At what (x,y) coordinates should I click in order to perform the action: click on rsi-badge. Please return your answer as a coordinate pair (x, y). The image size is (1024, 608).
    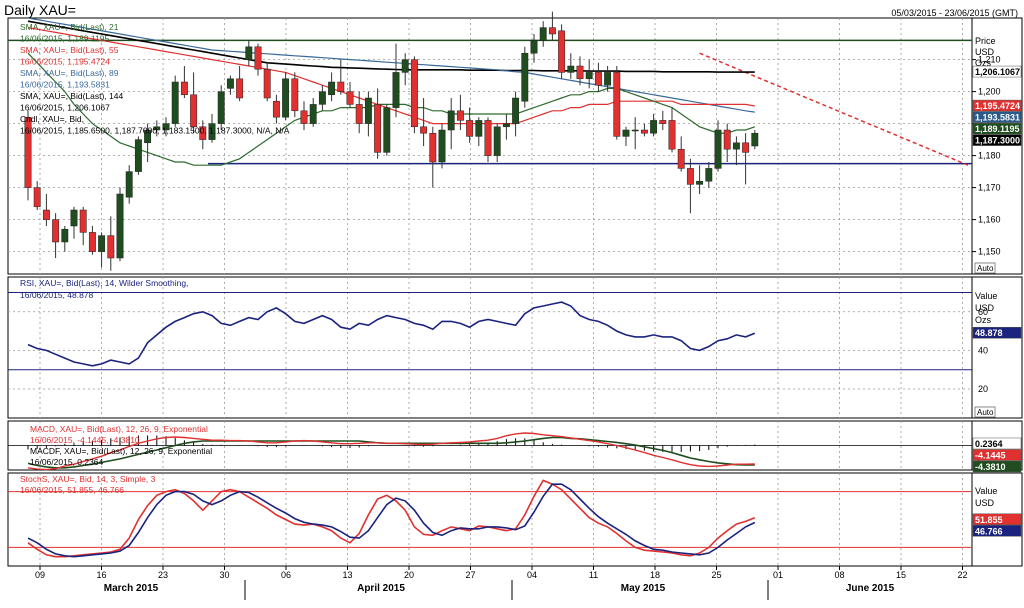
    Looking at the image, I should click on (997, 332).